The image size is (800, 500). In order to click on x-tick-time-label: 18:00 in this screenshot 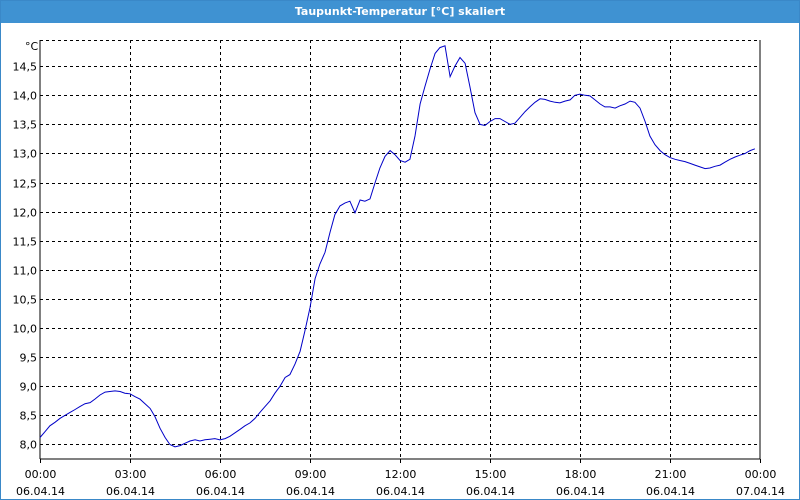, I will do `click(581, 474)`.